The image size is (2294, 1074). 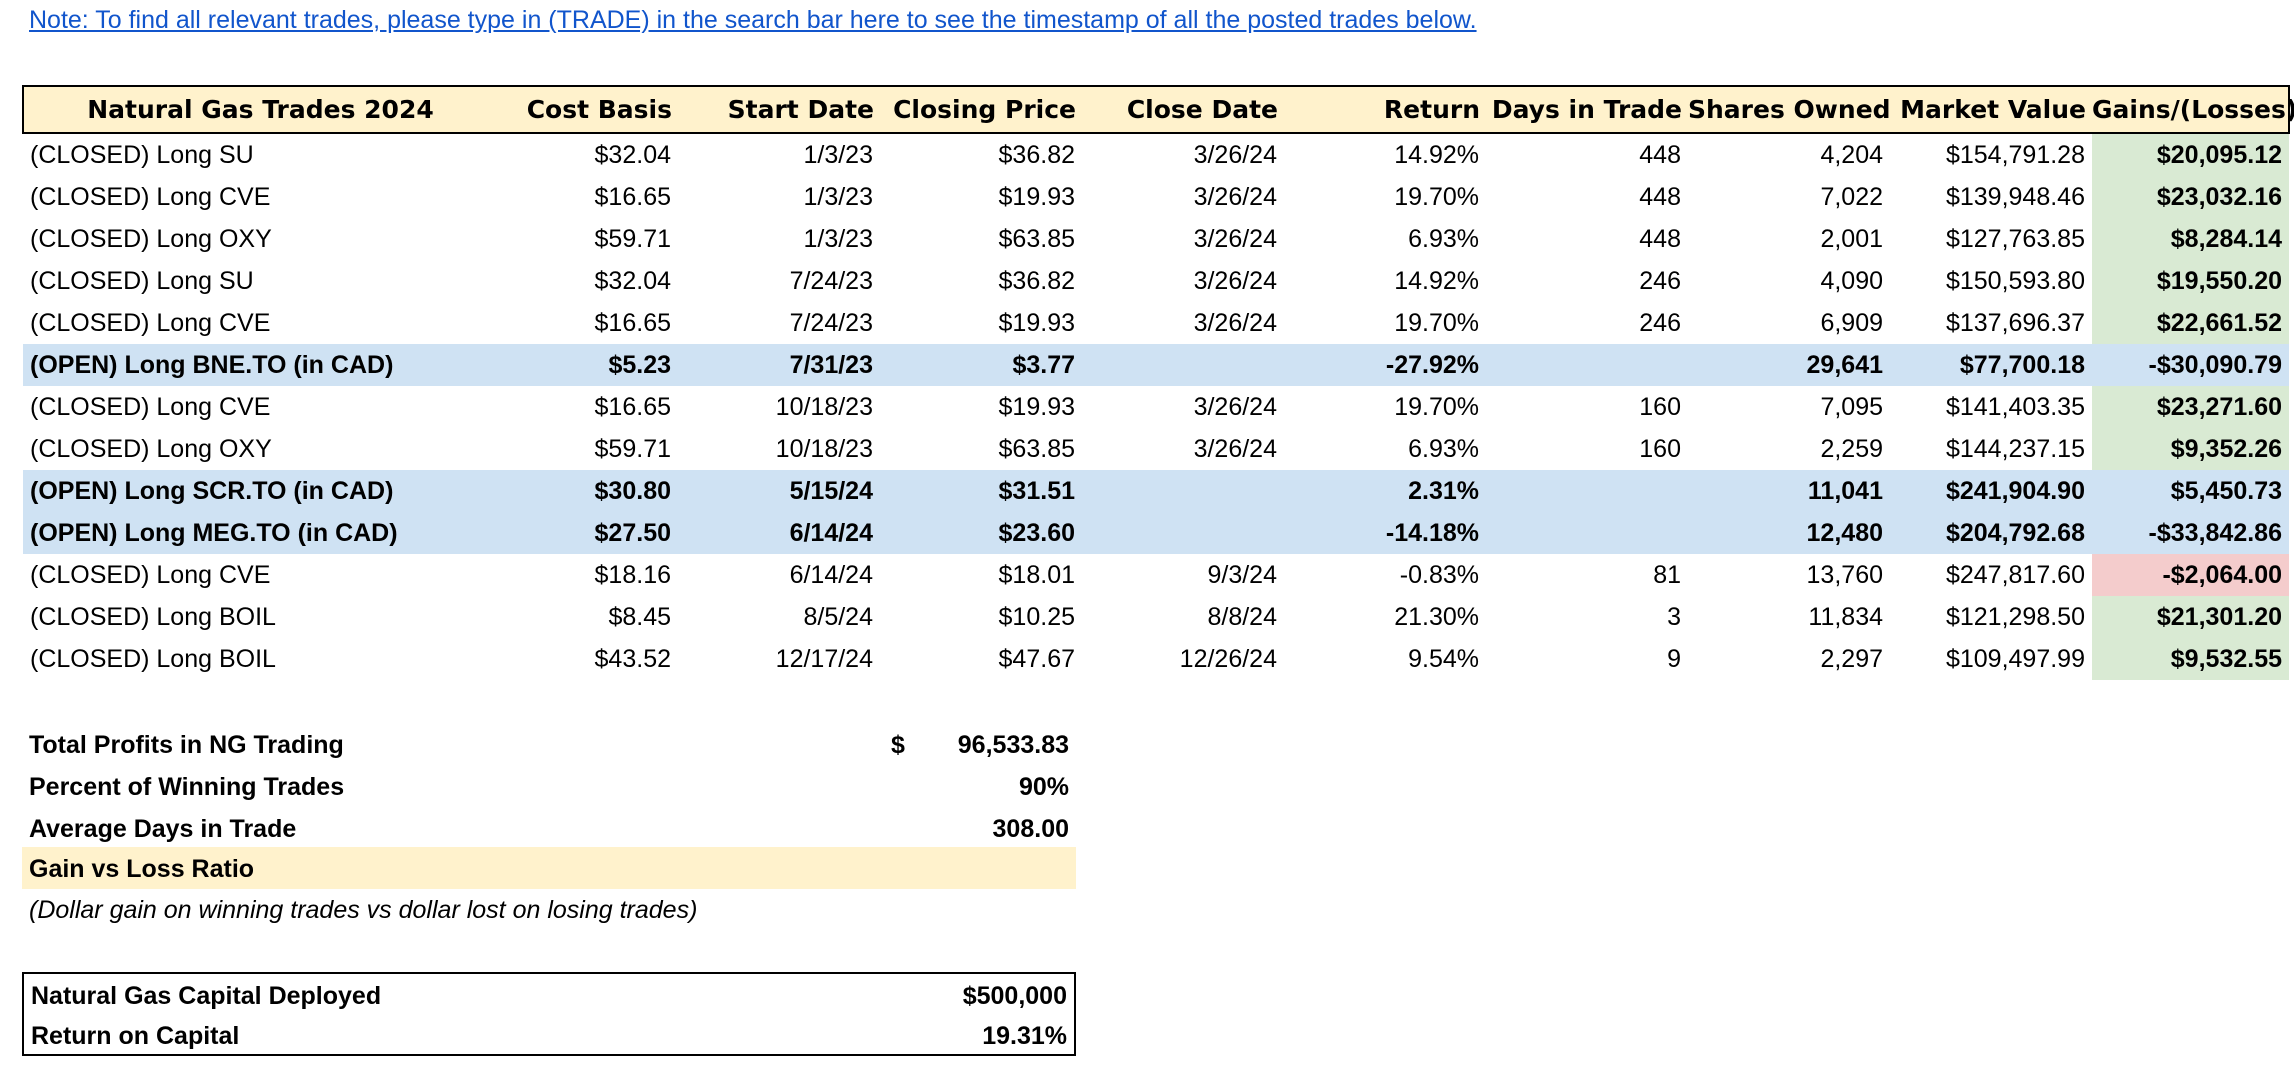 What do you see at coordinates (2190, 491) in the screenshot?
I see `gain-loss-cell: $5,450.73` at bounding box center [2190, 491].